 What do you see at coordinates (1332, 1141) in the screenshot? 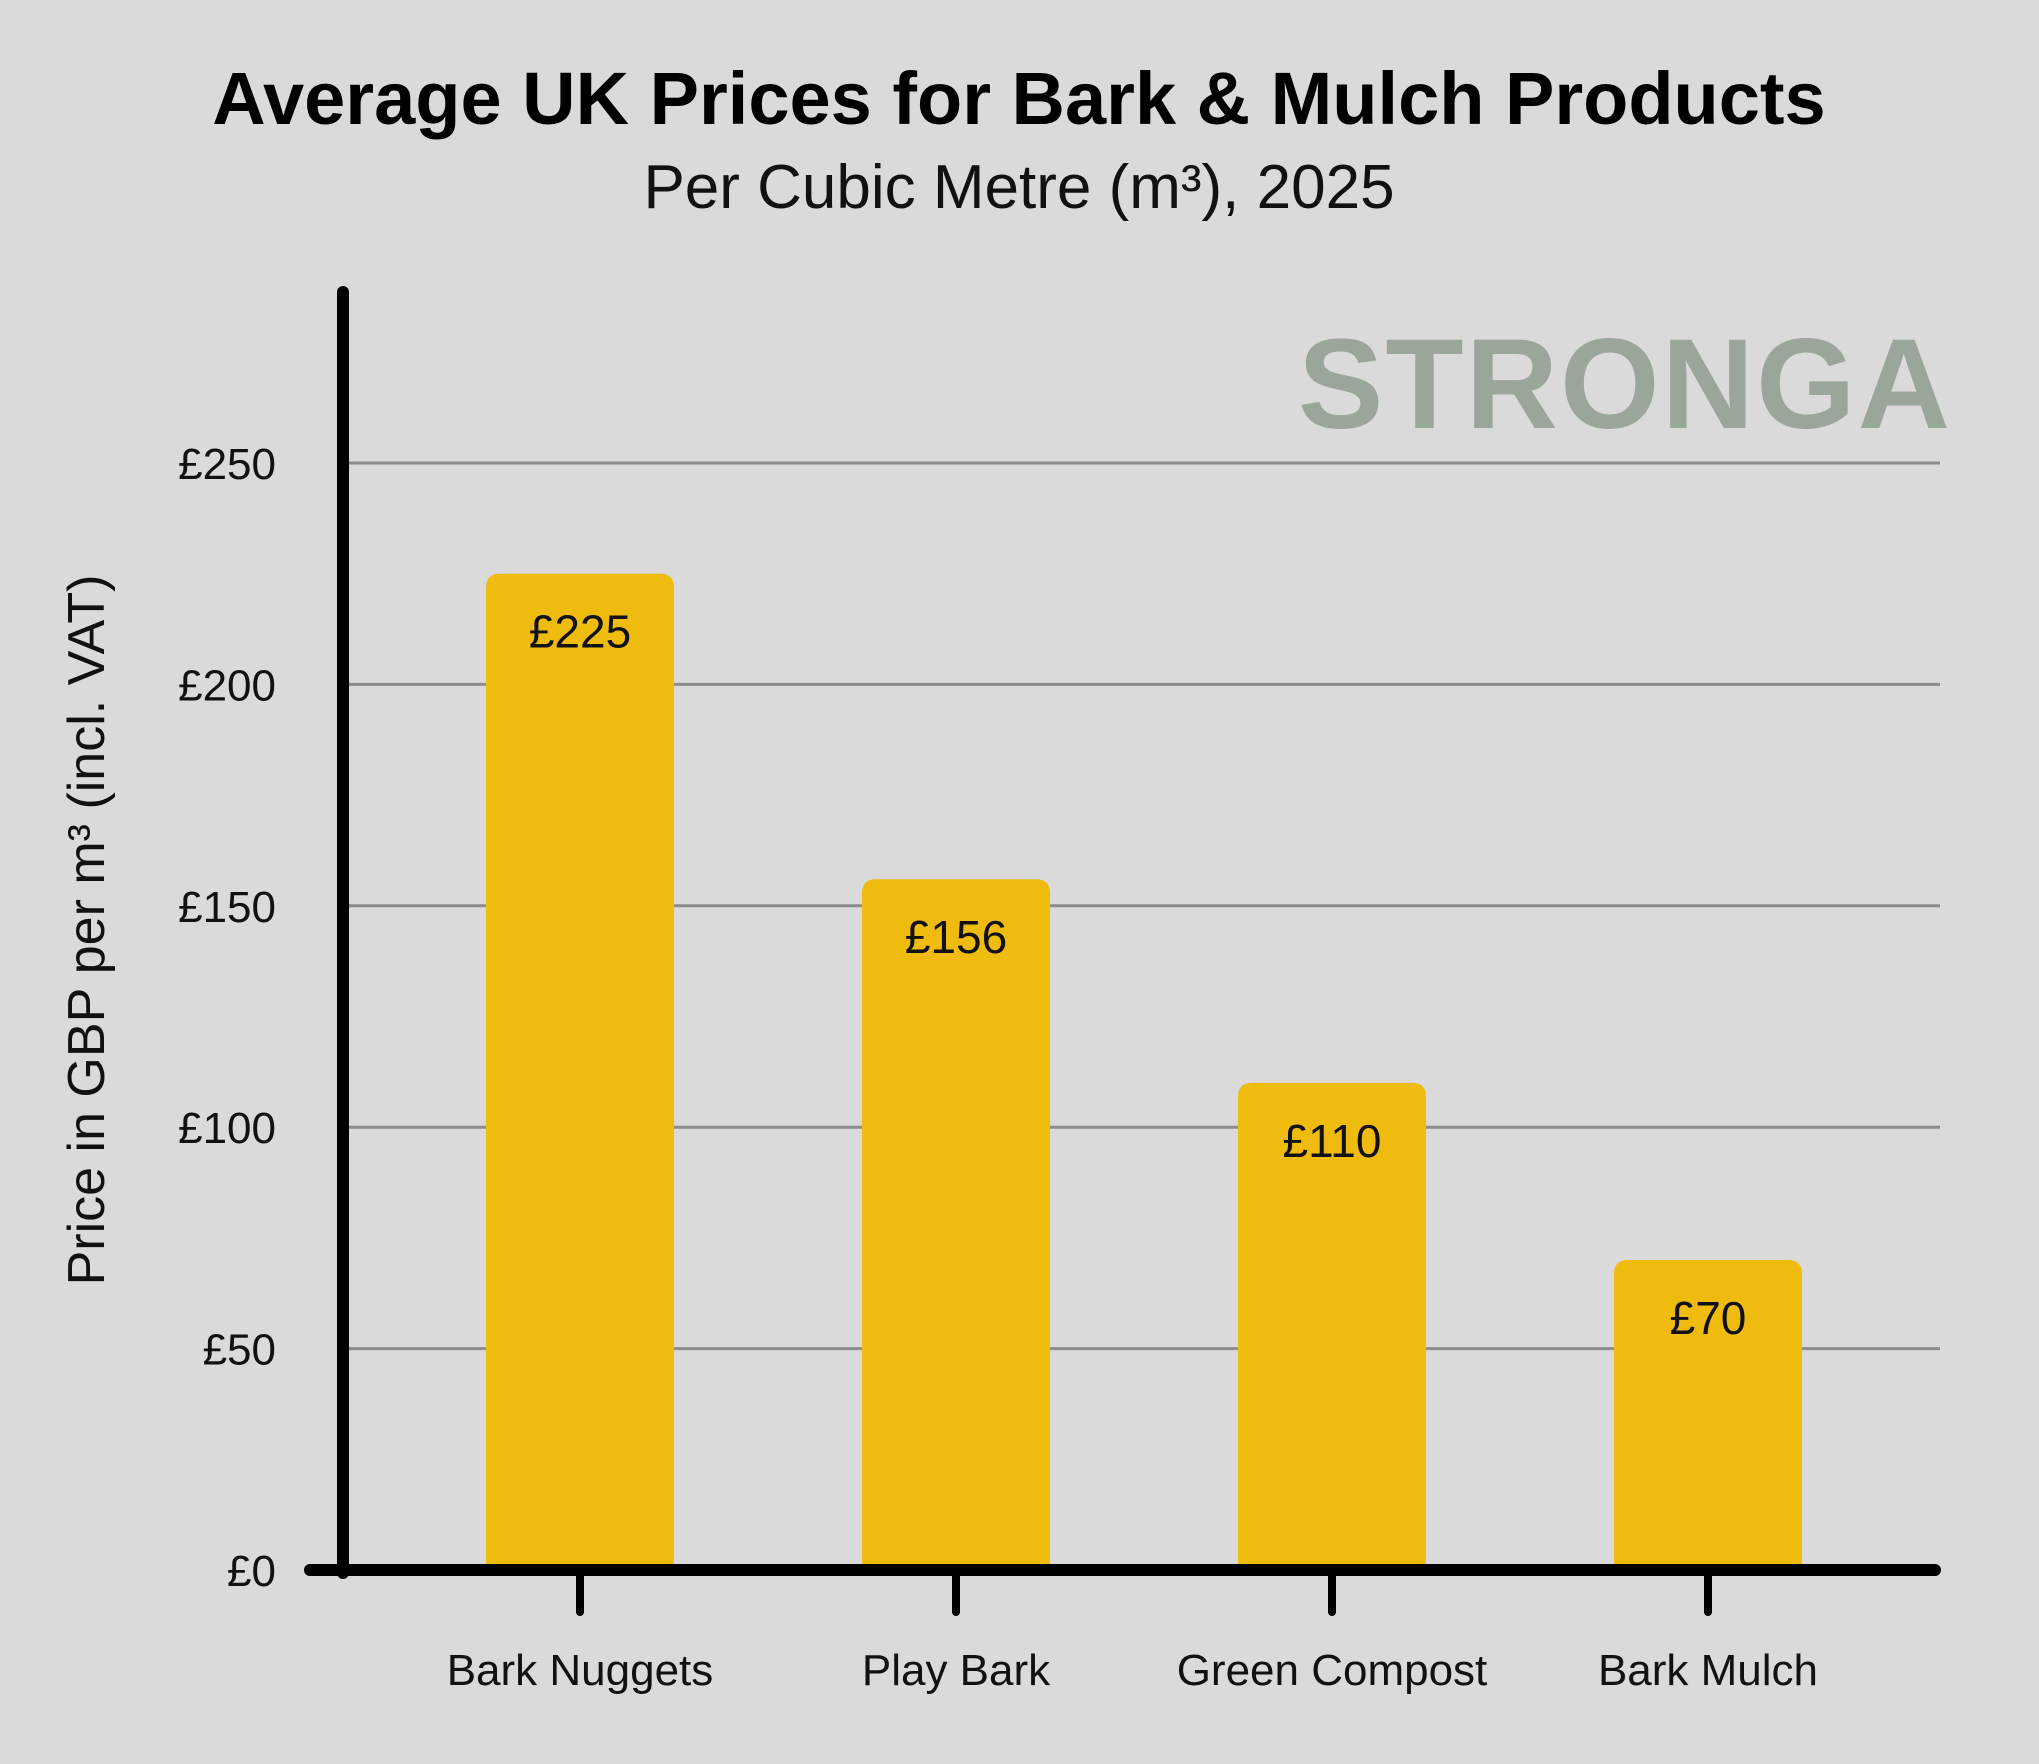
I see `bar-value-label: £110` at bounding box center [1332, 1141].